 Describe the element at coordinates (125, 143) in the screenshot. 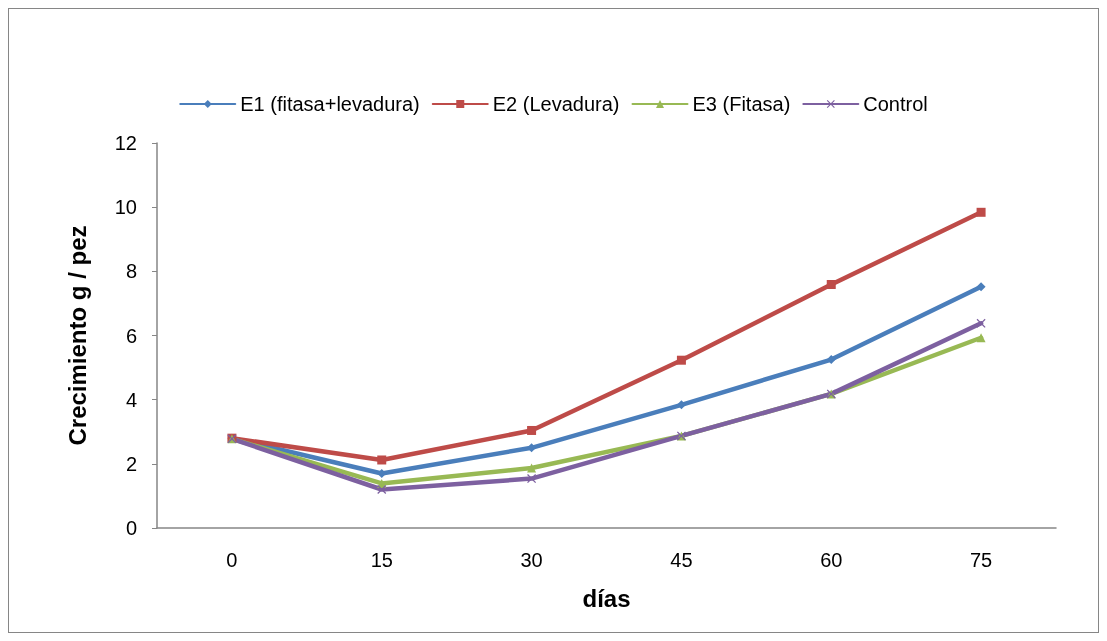

I see `y-tick-label: 12` at that location.